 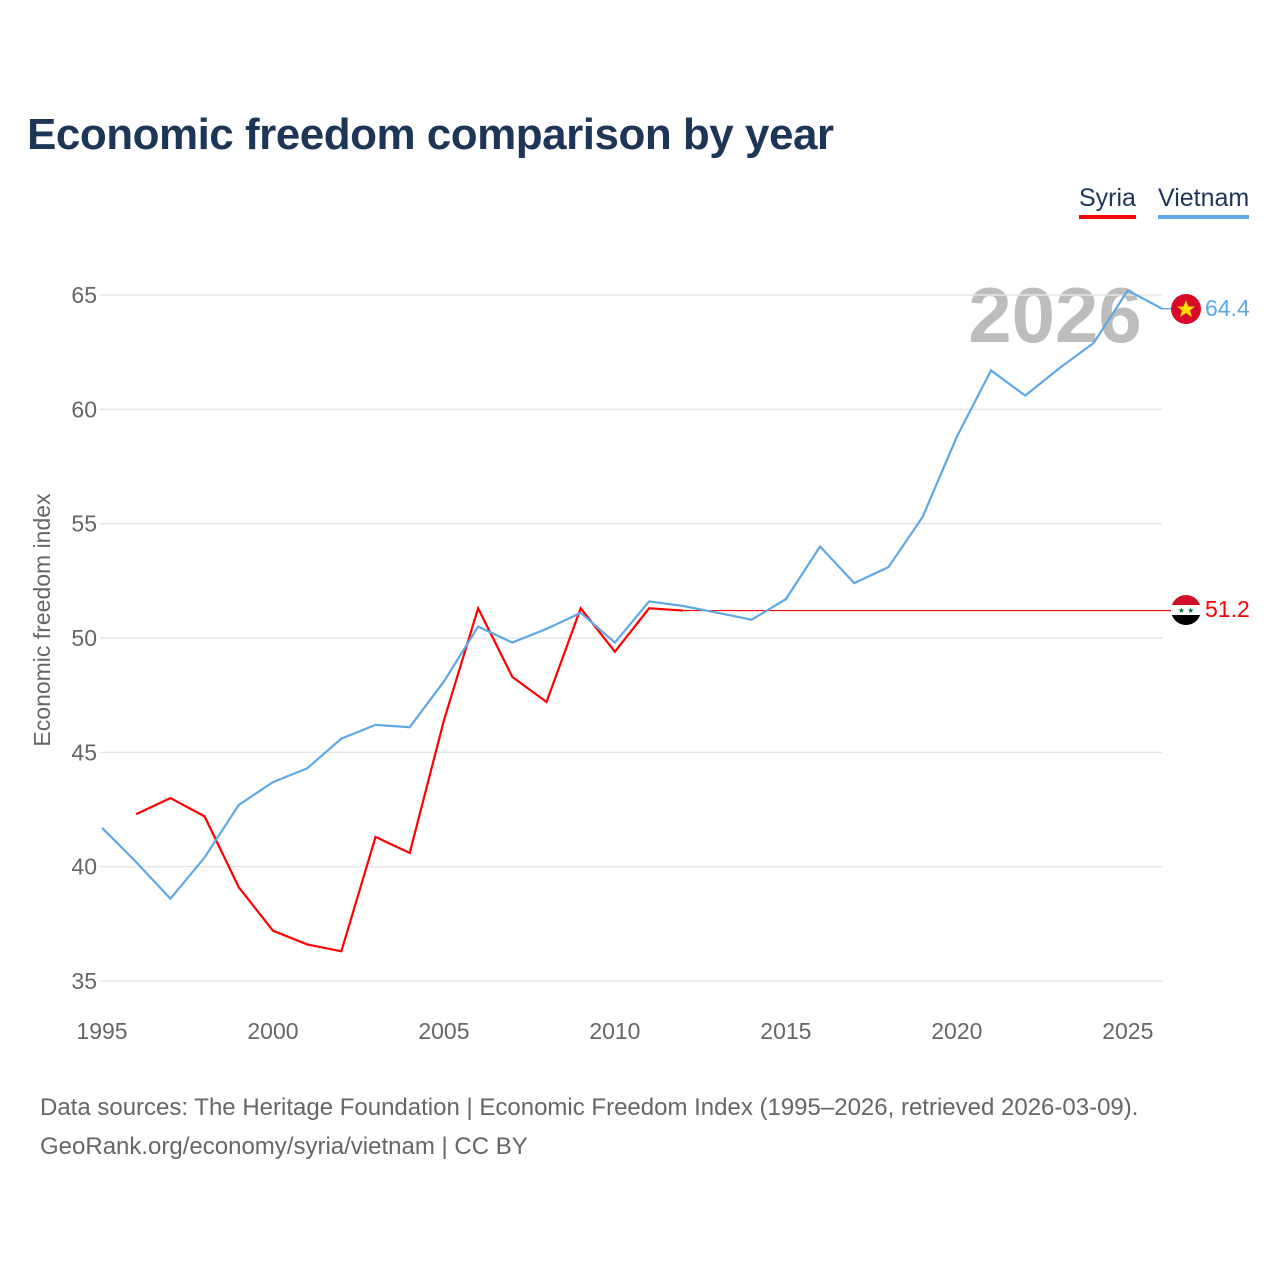 What do you see at coordinates (409, 779) in the screenshot?
I see `syria-series-line` at bounding box center [409, 779].